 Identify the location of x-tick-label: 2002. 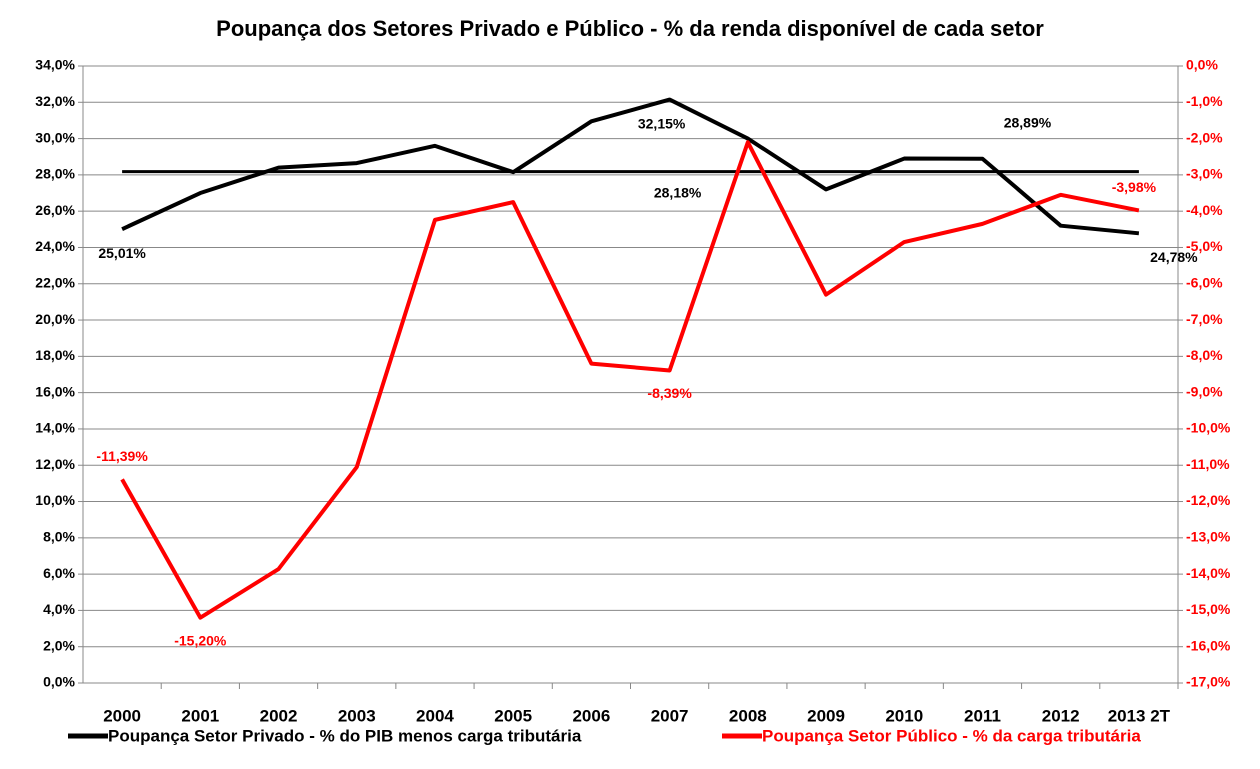
(279, 715).